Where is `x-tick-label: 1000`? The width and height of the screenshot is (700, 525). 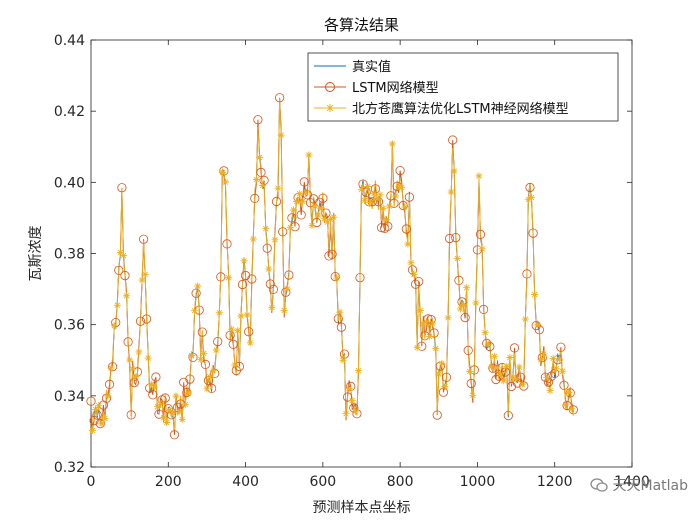 x-tick-label: 1000 is located at coordinates (478, 482).